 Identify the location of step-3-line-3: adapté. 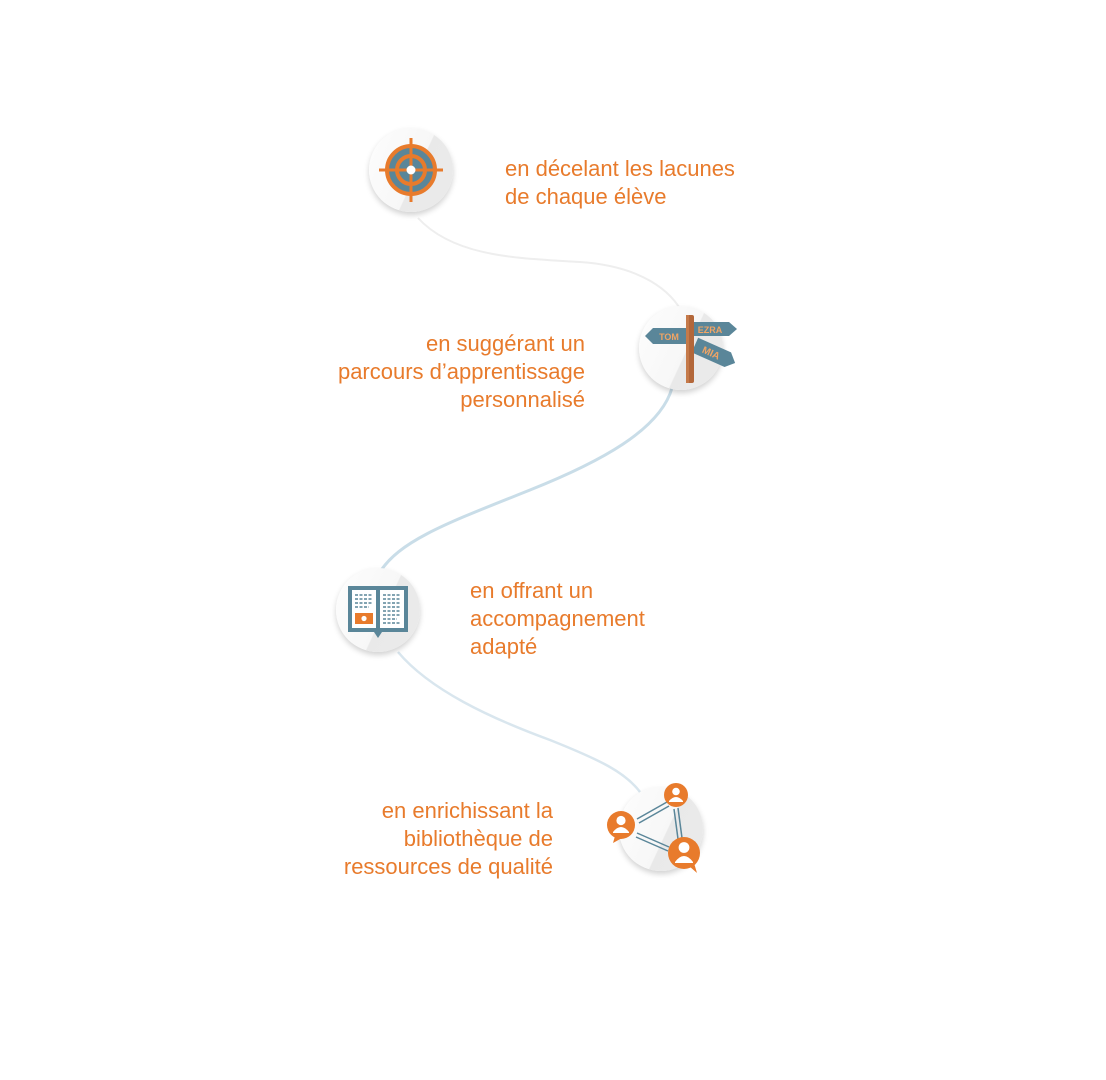
(504, 646).